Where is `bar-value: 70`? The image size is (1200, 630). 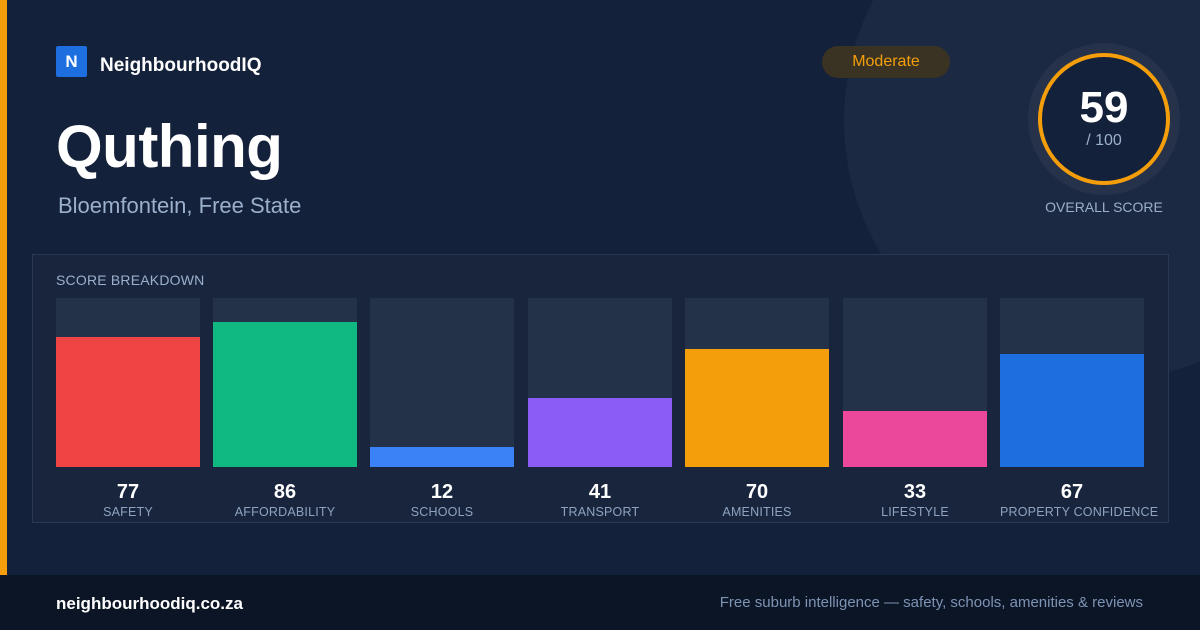
bar-value: 70 is located at coordinates (757, 492).